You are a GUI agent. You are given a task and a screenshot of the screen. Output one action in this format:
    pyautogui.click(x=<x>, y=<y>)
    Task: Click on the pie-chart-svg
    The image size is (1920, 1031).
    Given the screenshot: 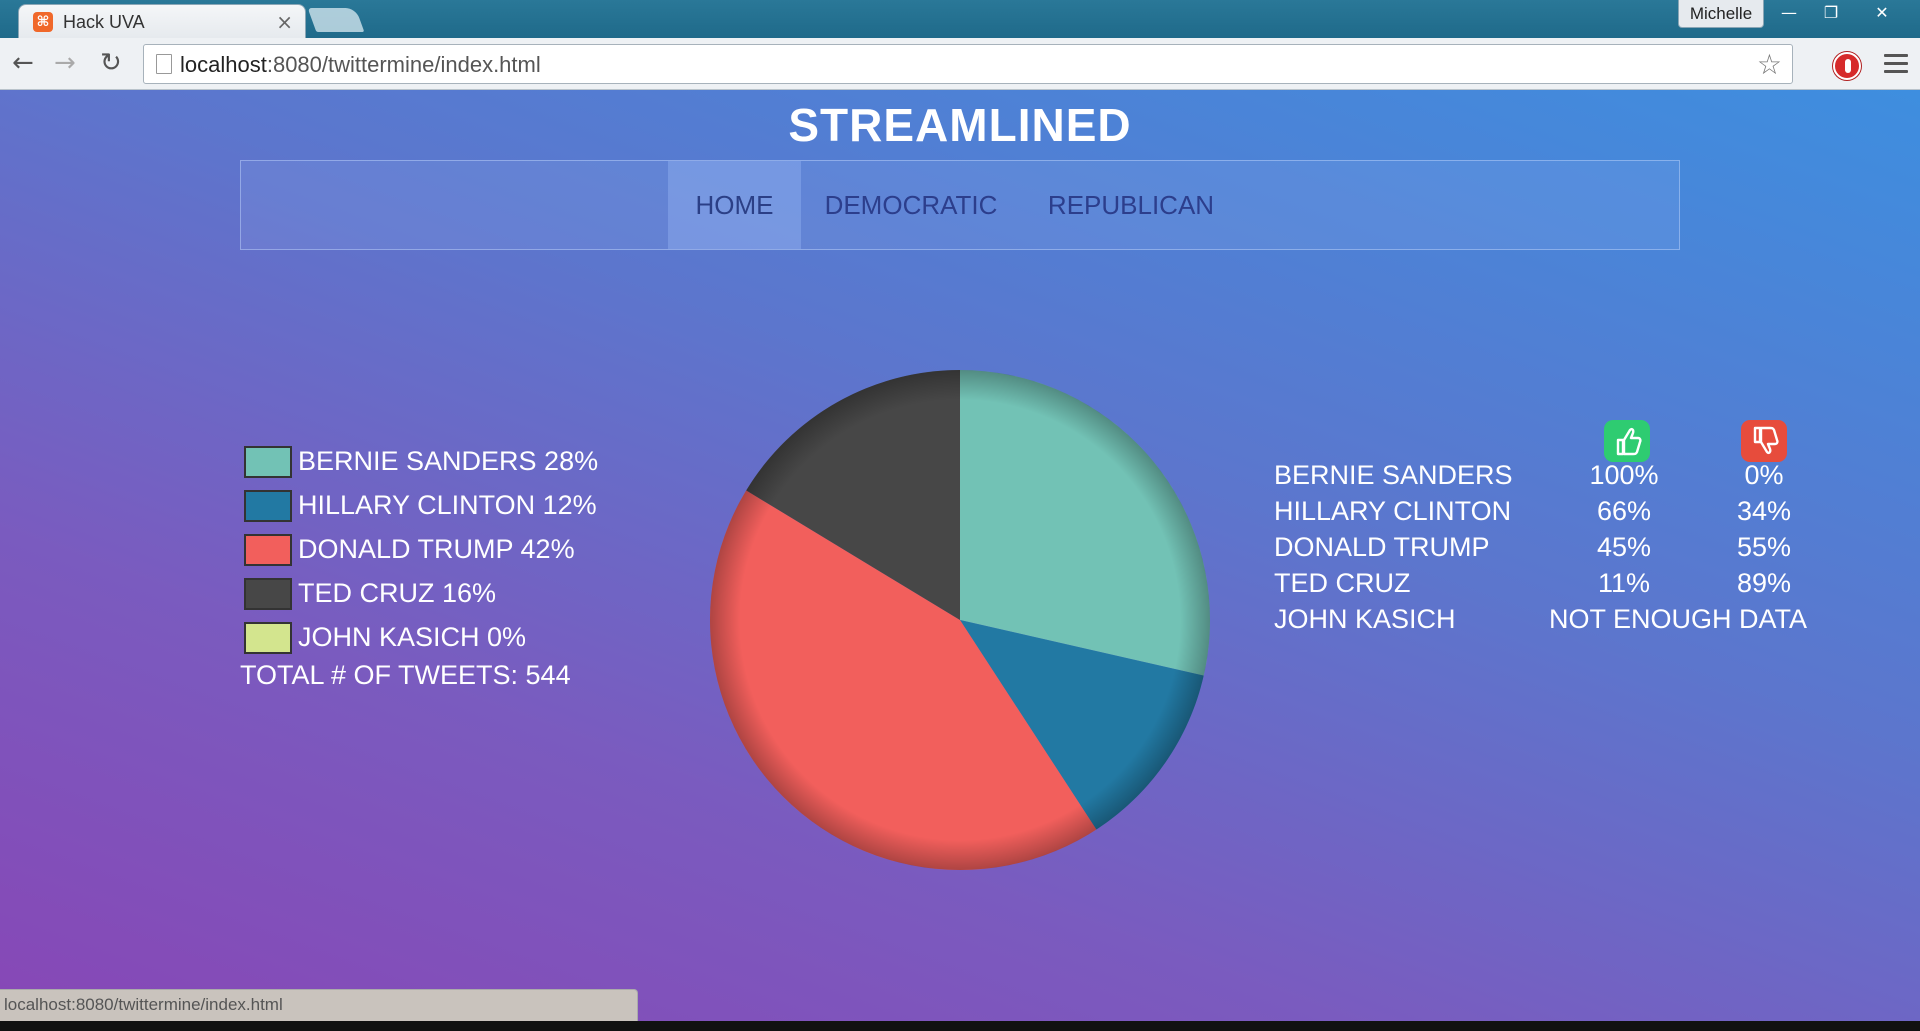 What is the action you would take?
    pyautogui.click(x=959, y=620)
    